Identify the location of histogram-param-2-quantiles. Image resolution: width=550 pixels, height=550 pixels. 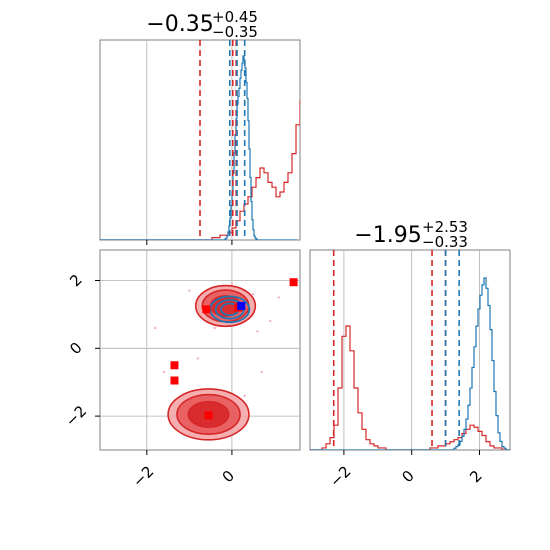
(396, 350).